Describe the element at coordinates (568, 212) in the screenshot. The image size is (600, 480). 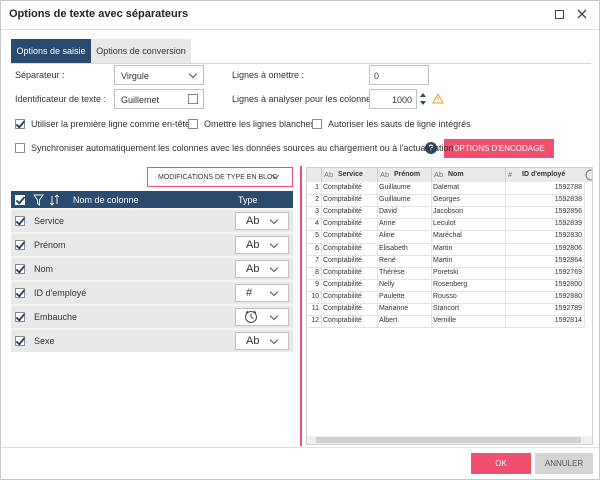
I see `number-cell: 1592856` at that location.